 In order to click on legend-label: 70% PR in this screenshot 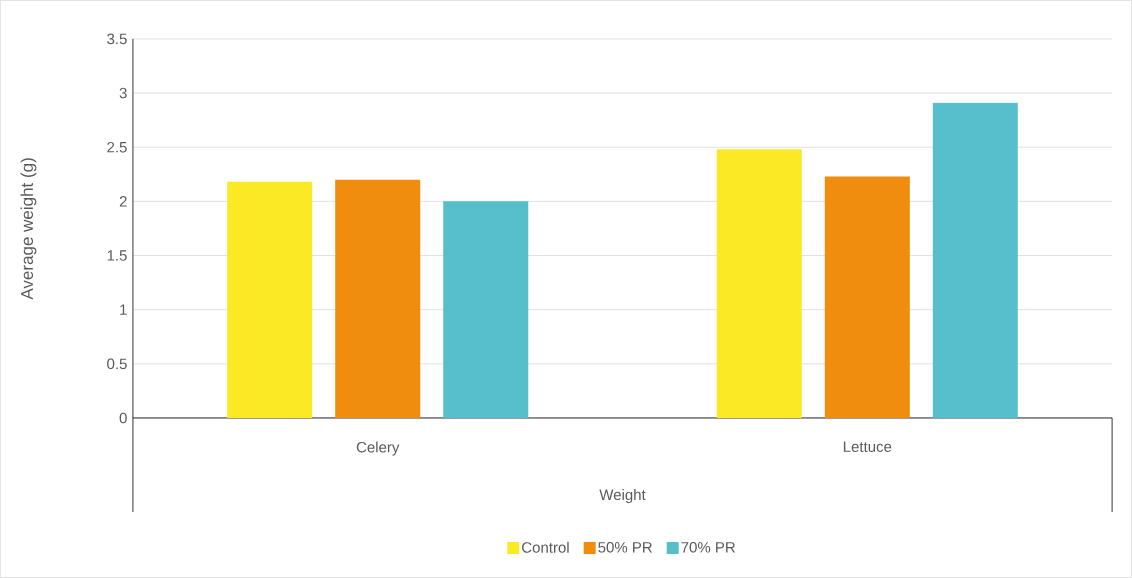, I will do `click(708, 547)`.